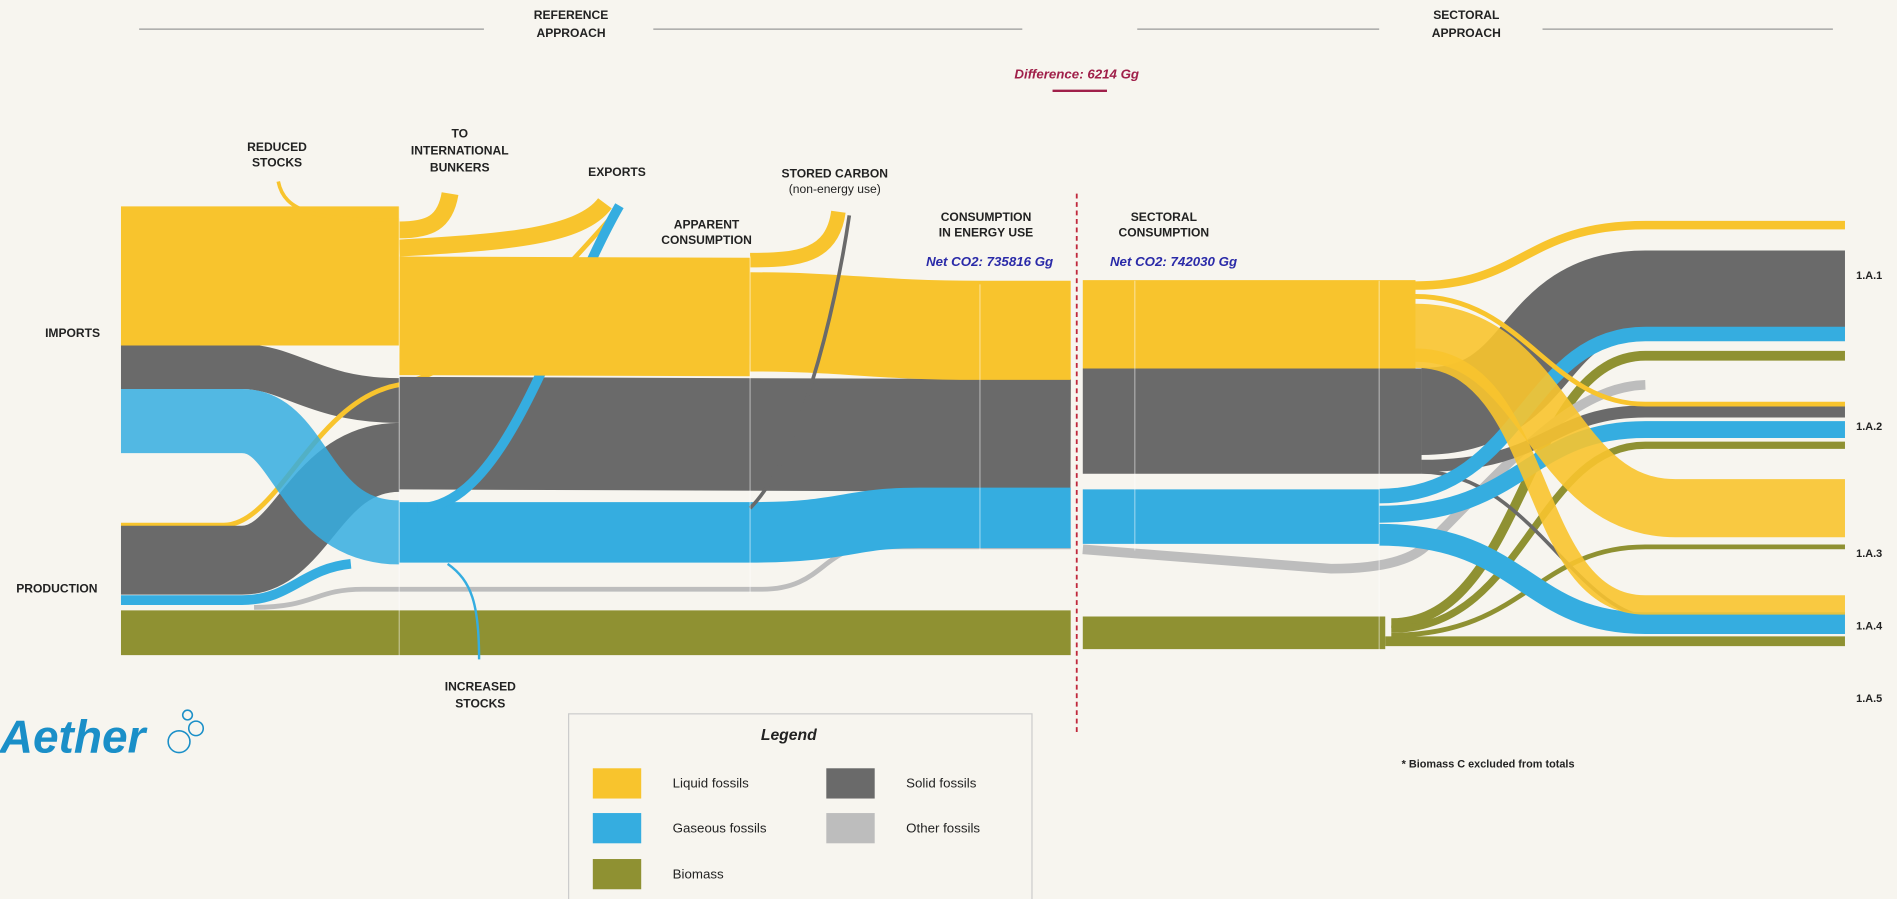 The height and width of the screenshot is (899, 1897). What do you see at coordinates (989, 261) in the screenshot?
I see `net-co2: Net CO2: 735816 Gg` at bounding box center [989, 261].